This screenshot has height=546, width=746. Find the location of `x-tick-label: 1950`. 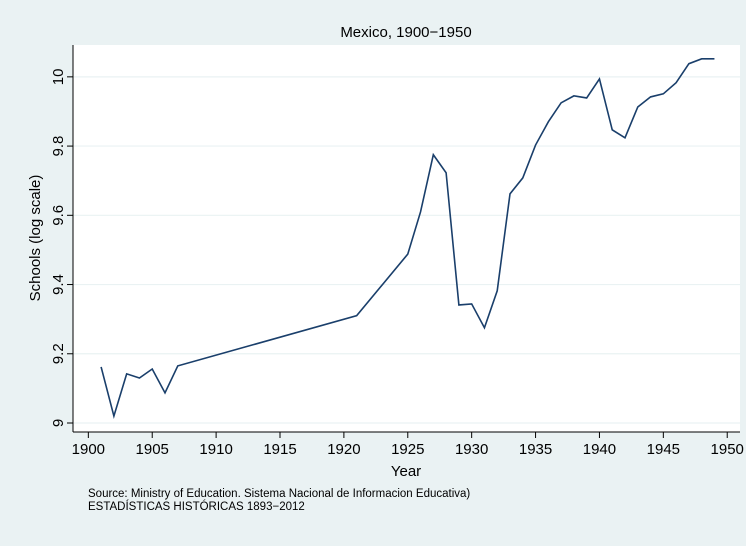

x-tick-label: 1950 is located at coordinates (727, 449).